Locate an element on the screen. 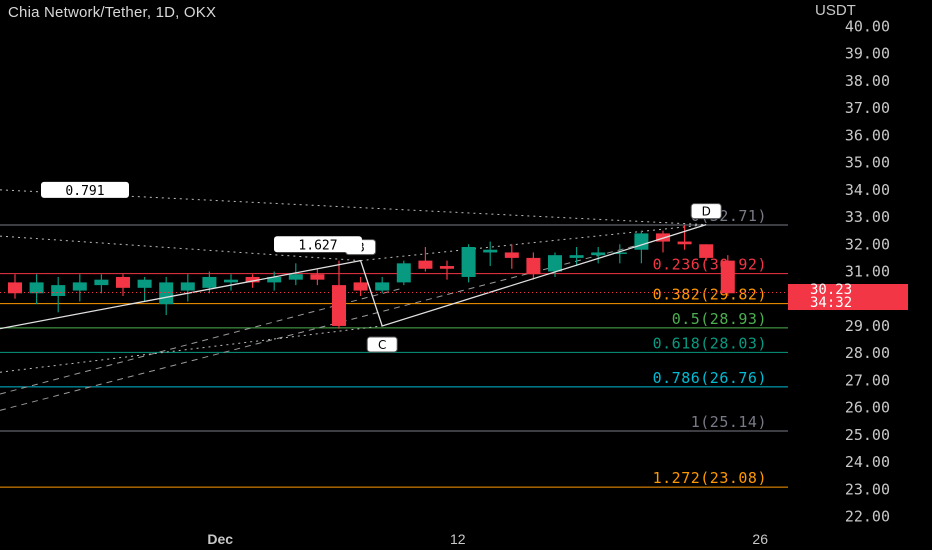 The height and width of the screenshot is (550, 932). y-tick-label: 39.00 is located at coordinates (867, 54).